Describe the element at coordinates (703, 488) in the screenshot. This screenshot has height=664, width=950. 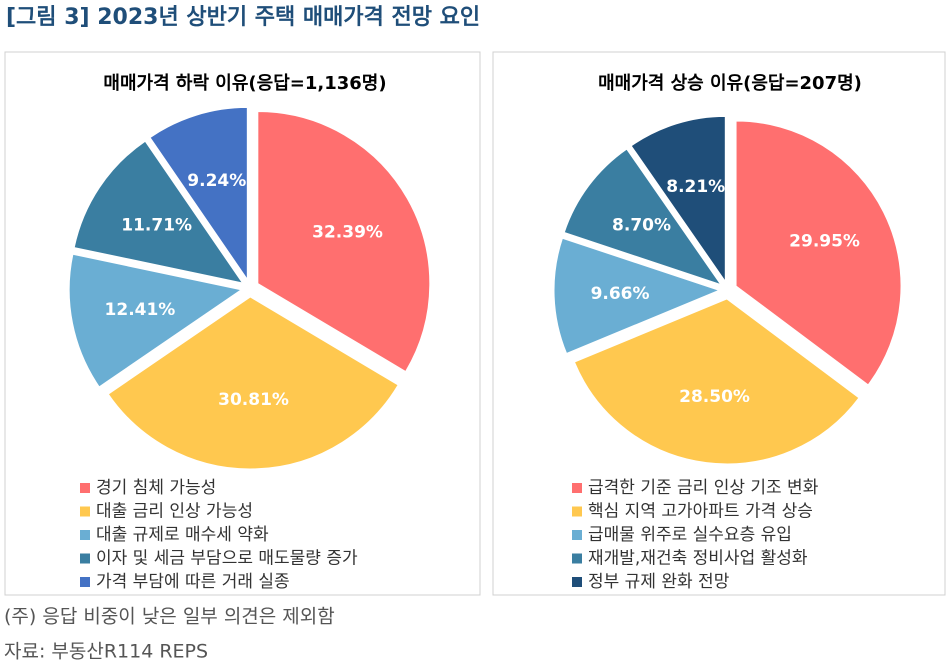
I see `legend-label: 급격한 기준 금리 인상 기조 변화` at that location.